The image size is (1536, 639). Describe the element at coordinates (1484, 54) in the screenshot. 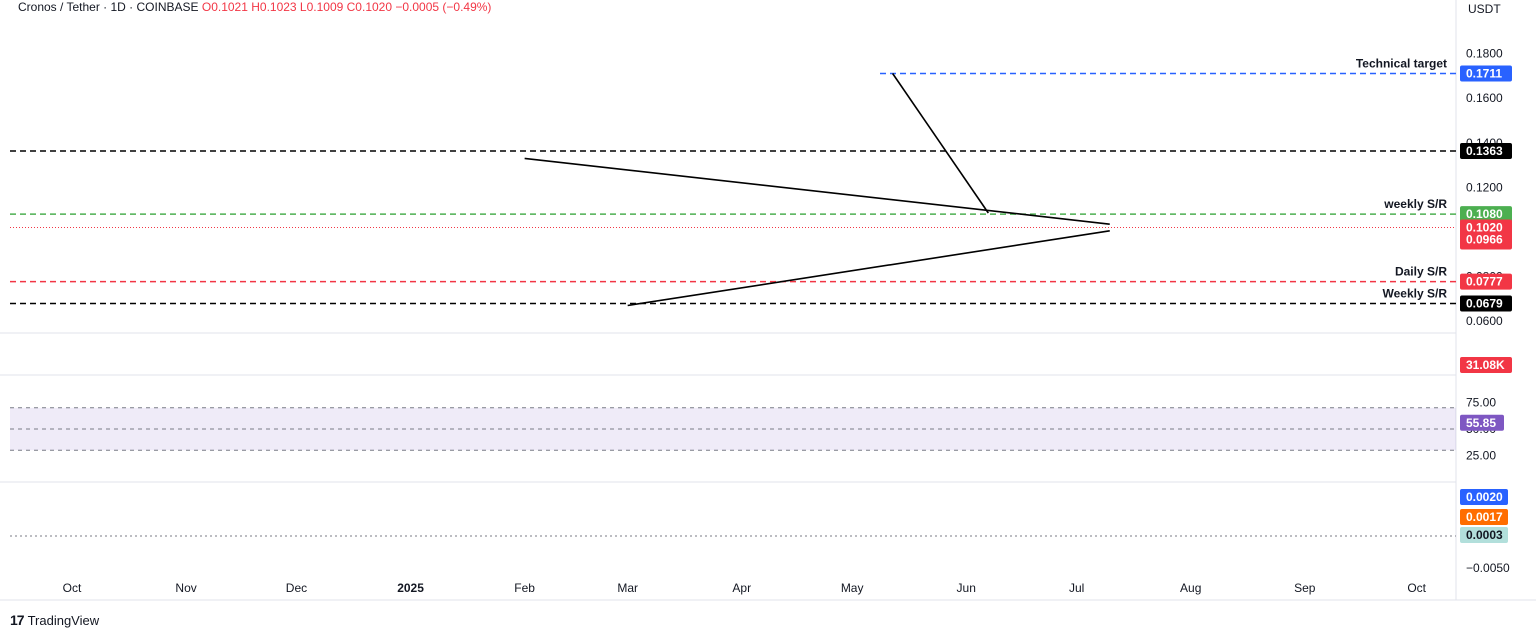

I see `price-tick-label: 0.1800` at that location.